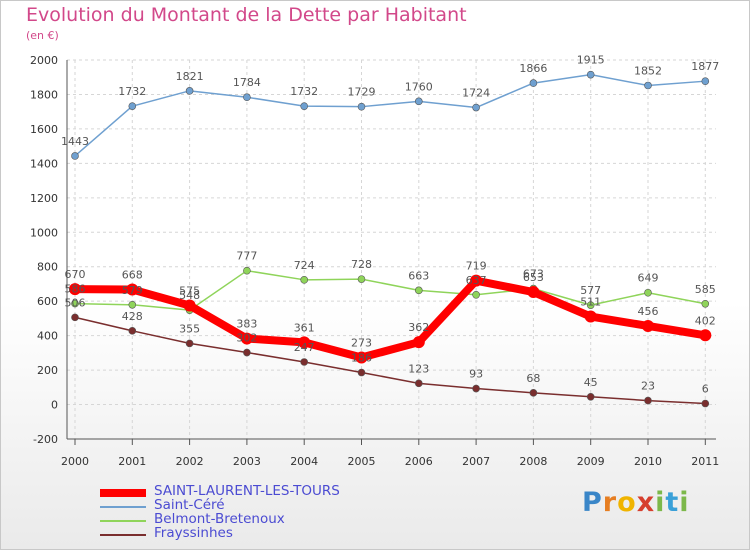 Image resolution: width=750 pixels, height=550 pixels. What do you see at coordinates (476, 374) in the screenshot?
I see `data-label: 93` at bounding box center [476, 374].